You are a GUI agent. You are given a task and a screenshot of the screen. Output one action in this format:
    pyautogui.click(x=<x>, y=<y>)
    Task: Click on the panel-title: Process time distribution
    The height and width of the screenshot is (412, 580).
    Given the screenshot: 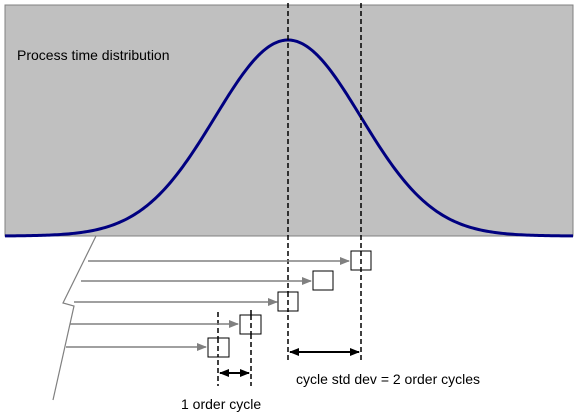 What is the action you would take?
    pyautogui.click(x=93, y=55)
    